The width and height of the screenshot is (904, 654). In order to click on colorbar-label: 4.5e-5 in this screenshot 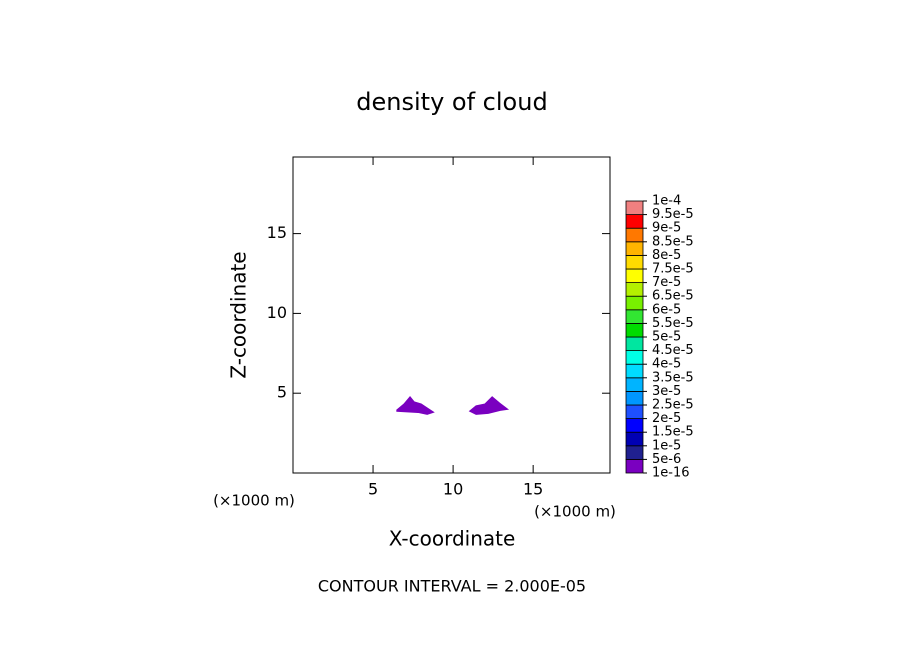, I will do `click(673, 350)`.